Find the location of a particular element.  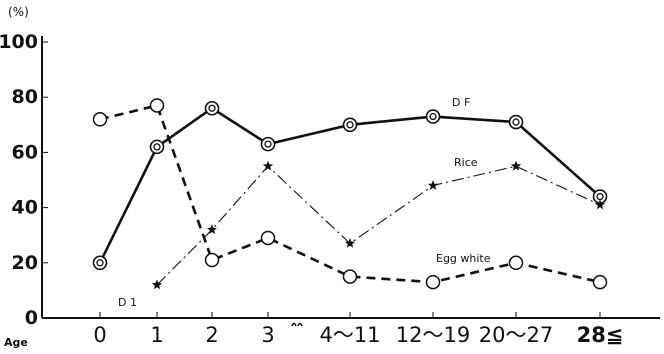

y-tick-label: 40 is located at coordinates (25, 208).